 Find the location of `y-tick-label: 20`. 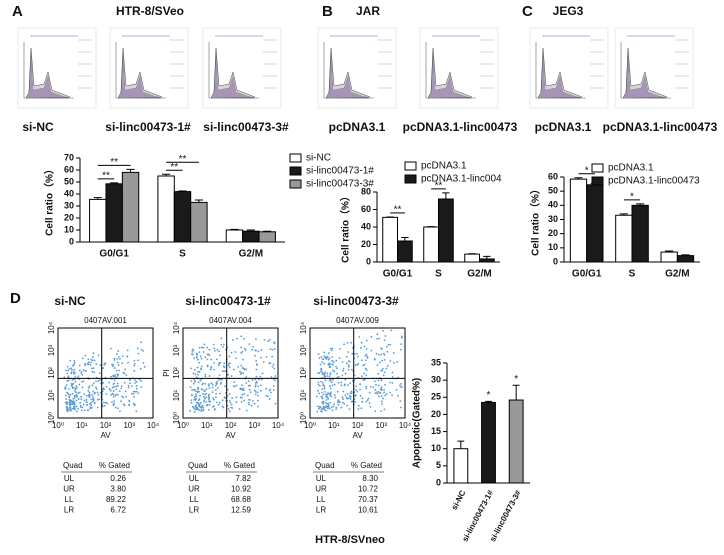

y-tick-label: 20 is located at coordinates (436, 414).